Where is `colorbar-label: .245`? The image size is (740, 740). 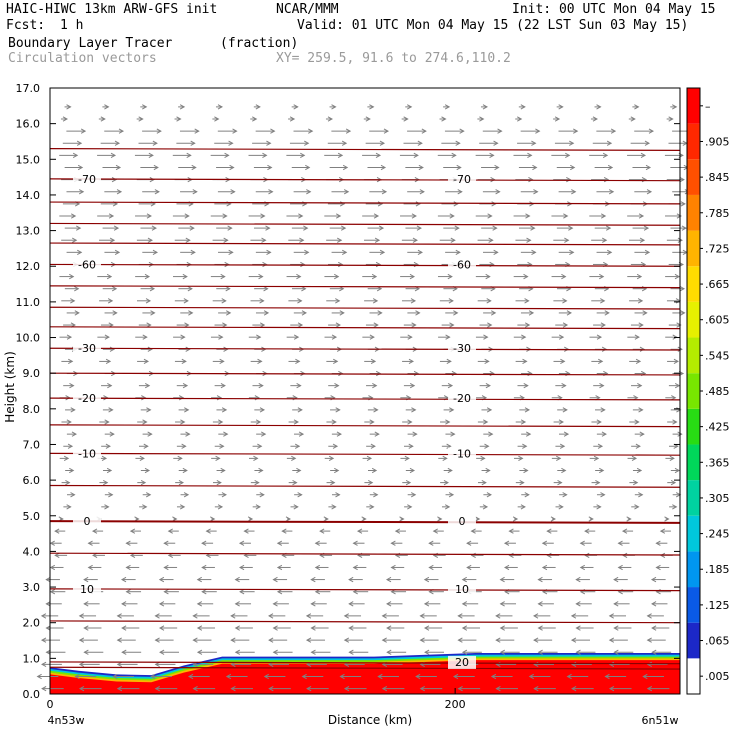
colorbar-label: .245 is located at coordinates (717, 534).